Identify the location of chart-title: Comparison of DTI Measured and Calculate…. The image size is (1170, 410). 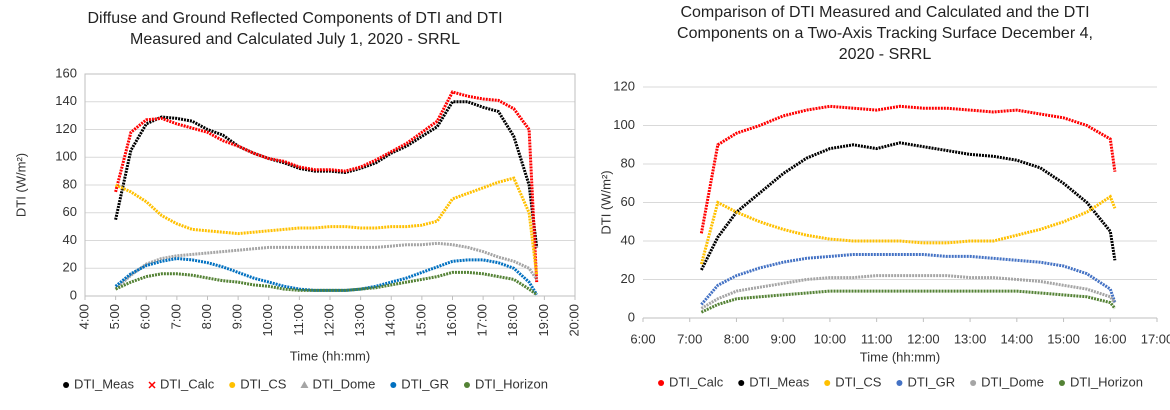
(885, 33).